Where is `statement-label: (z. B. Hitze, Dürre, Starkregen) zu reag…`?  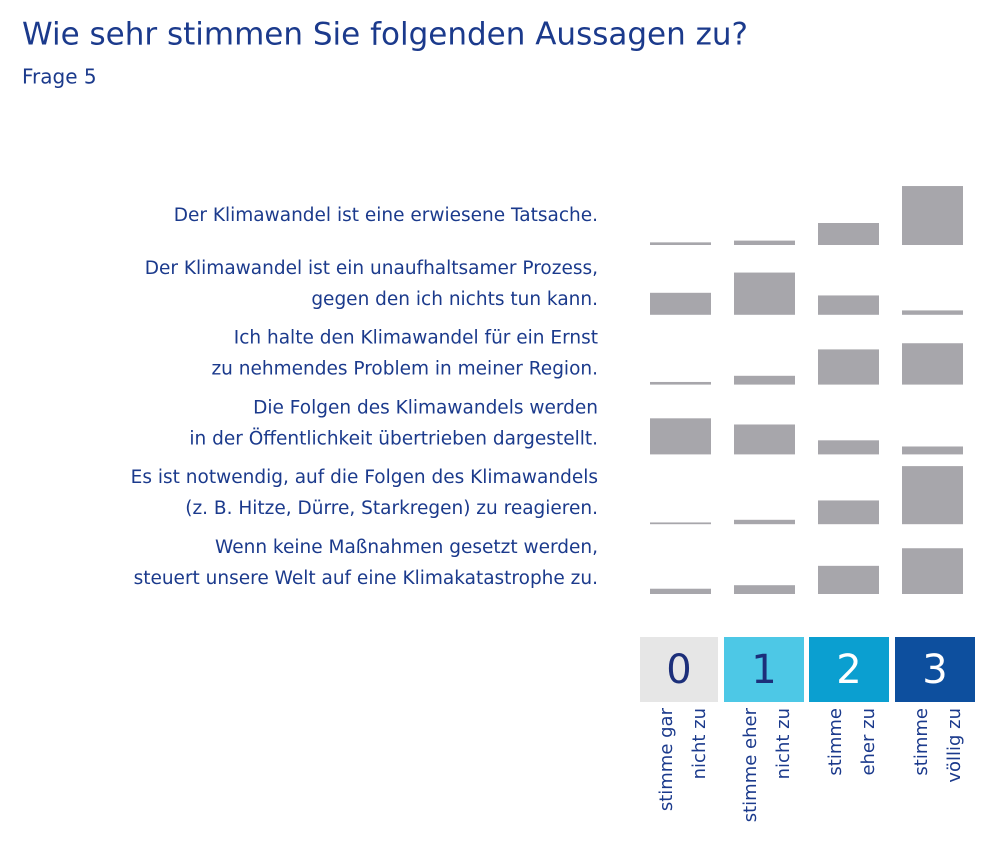 statement-label: (z. B. Hitze, Dürre, Starkregen) zu reag… is located at coordinates (391, 508).